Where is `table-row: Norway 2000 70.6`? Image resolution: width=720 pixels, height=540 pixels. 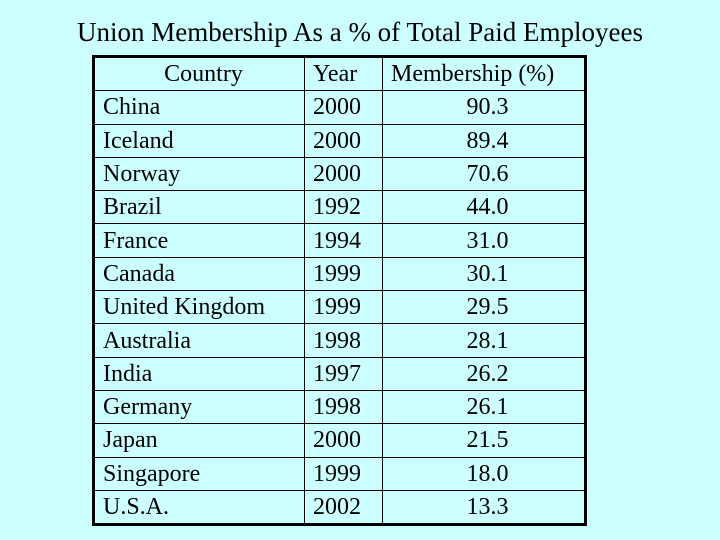 table-row: Norway 2000 70.6 is located at coordinates (339, 174).